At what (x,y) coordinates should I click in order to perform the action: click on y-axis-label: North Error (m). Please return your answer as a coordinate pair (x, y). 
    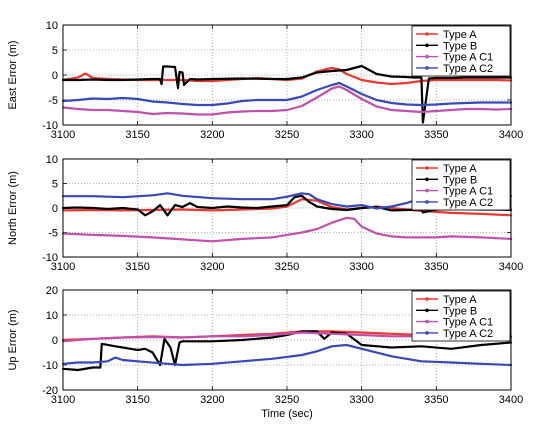
    Looking at the image, I should click on (13, 208).